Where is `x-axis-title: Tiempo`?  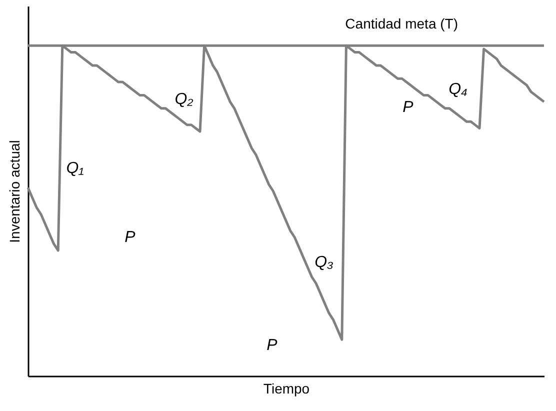 x-axis-title: Tiempo is located at coordinates (286, 388).